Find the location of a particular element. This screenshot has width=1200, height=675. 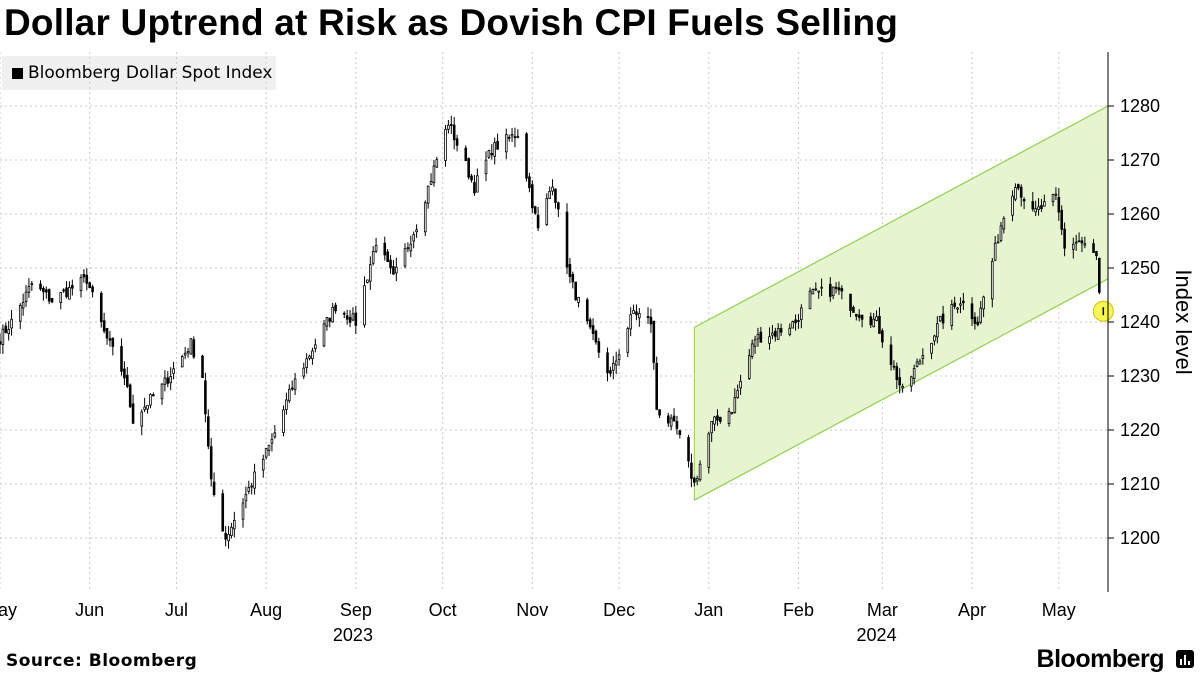

x-tick-label: Feb is located at coordinates (798, 610).